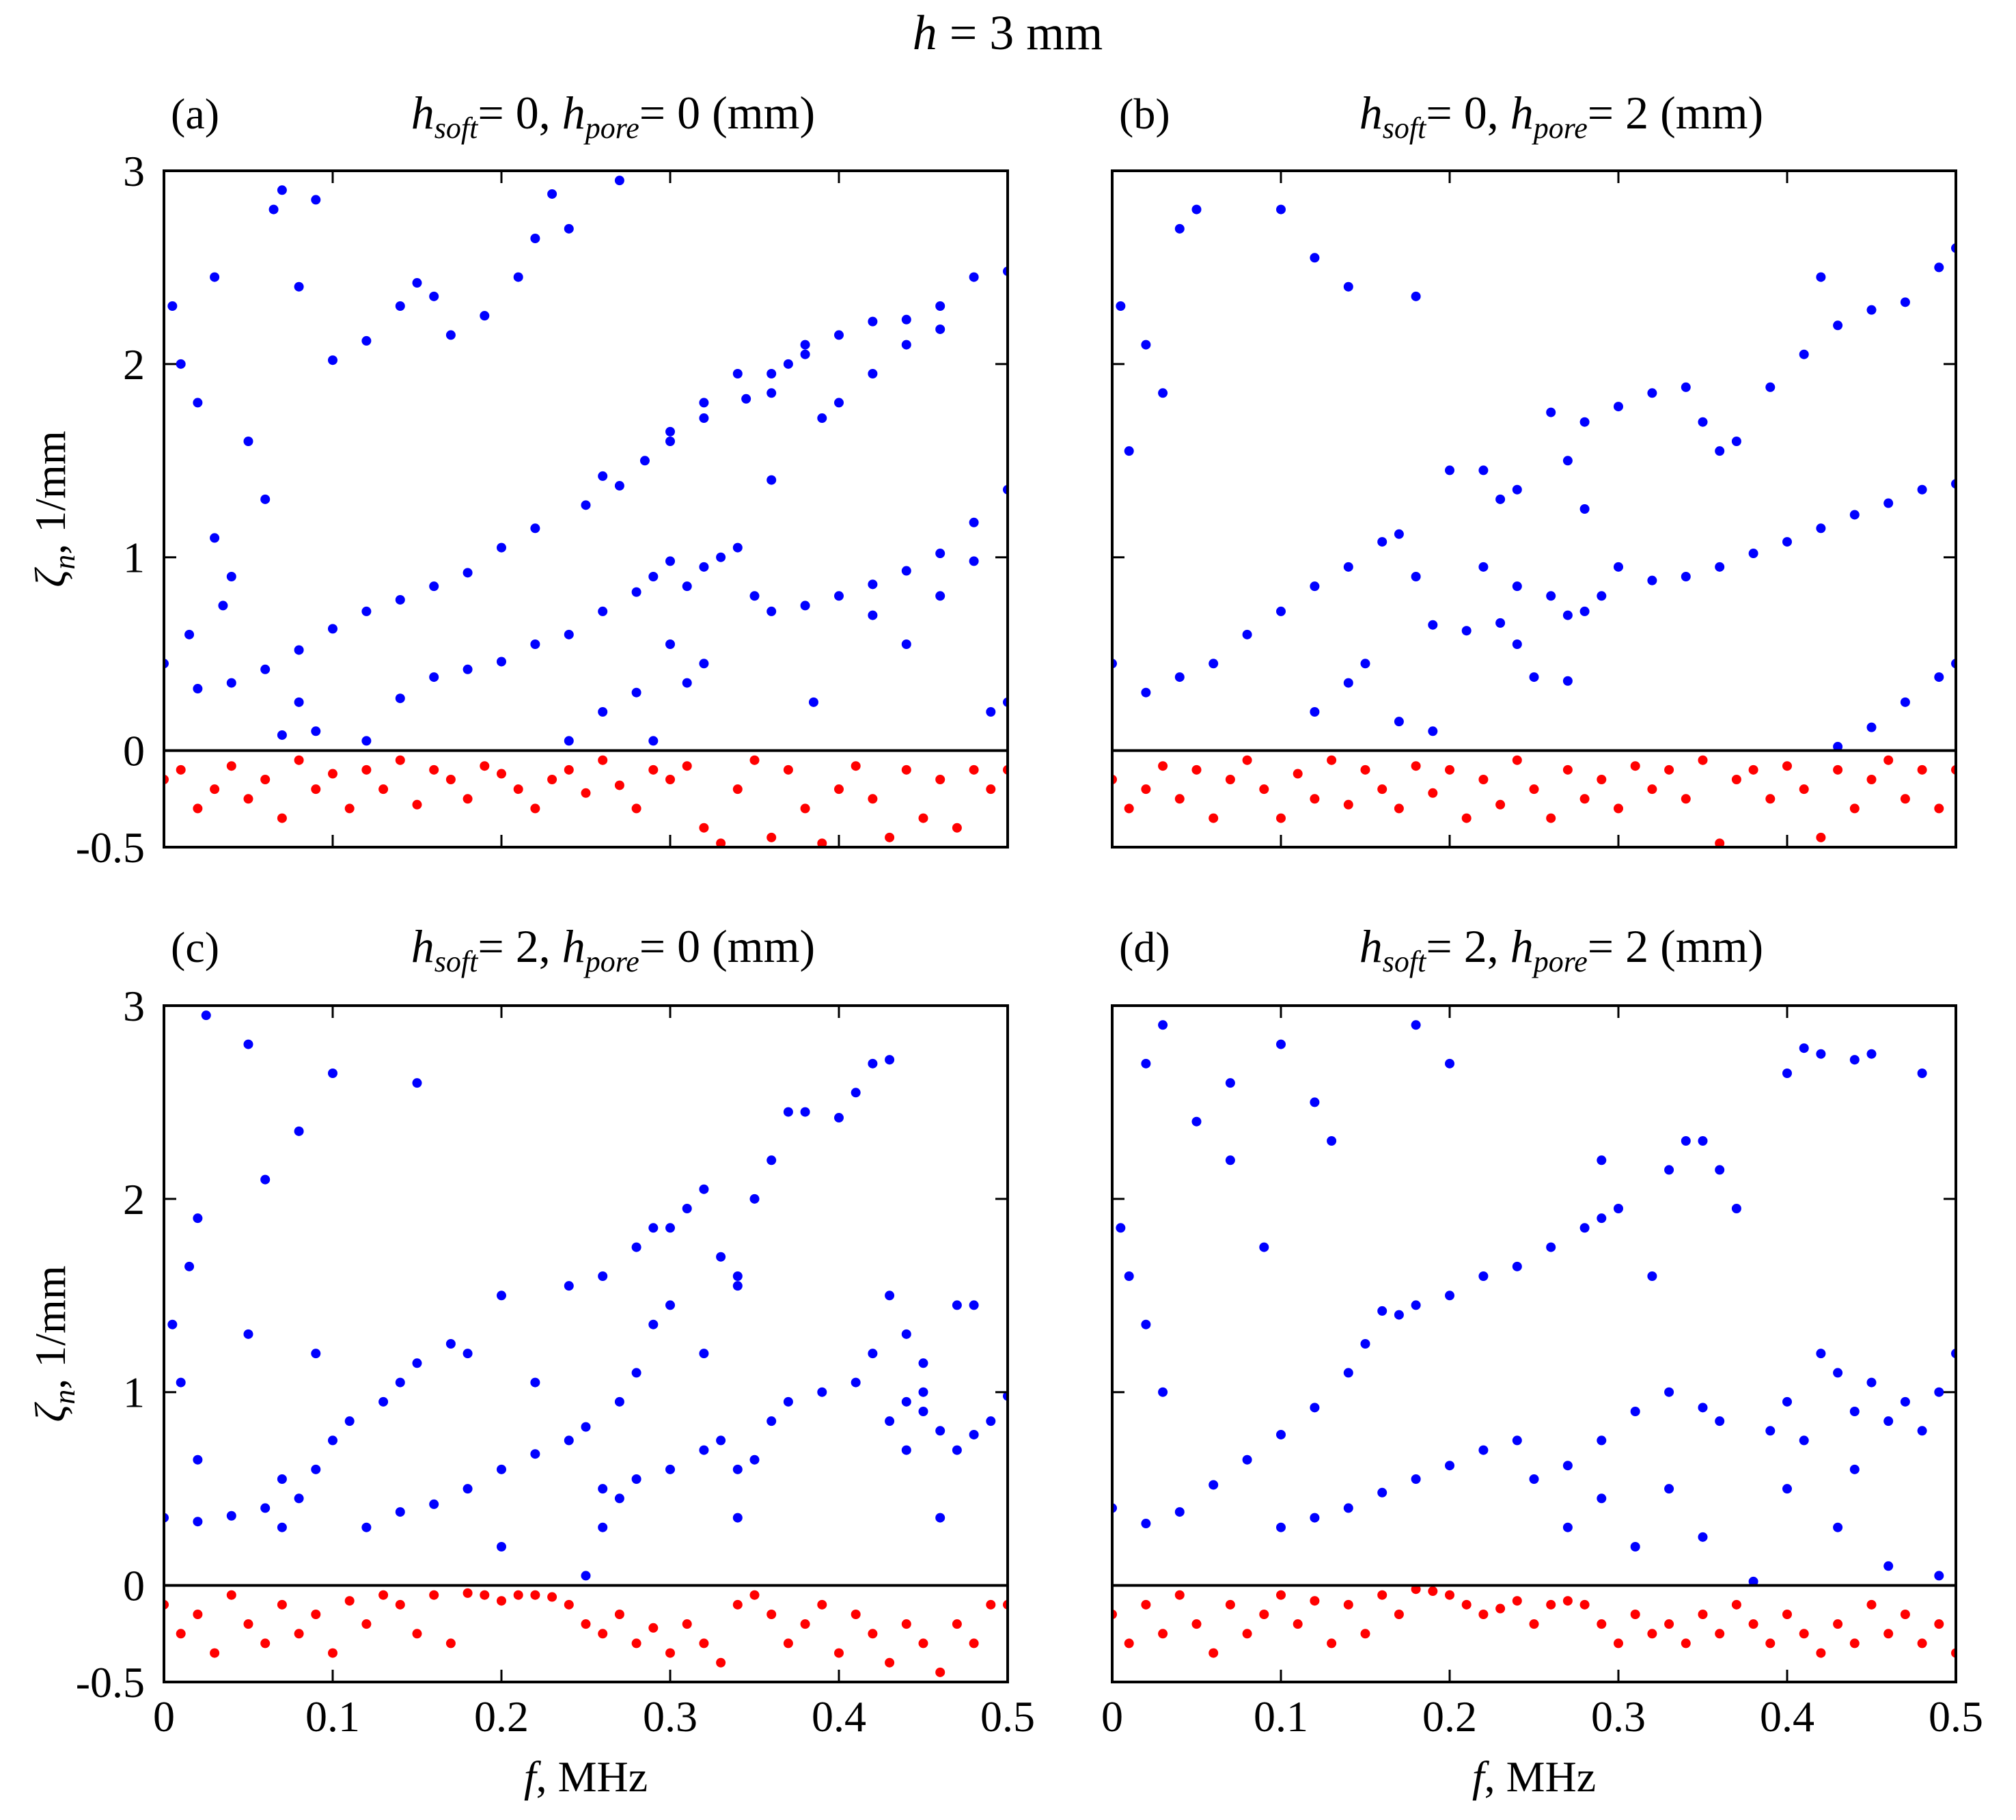 This screenshot has width=2016, height=1820. Describe the element at coordinates (110, 1682) in the screenshot. I see `y-tick-label: -0.5` at that location.